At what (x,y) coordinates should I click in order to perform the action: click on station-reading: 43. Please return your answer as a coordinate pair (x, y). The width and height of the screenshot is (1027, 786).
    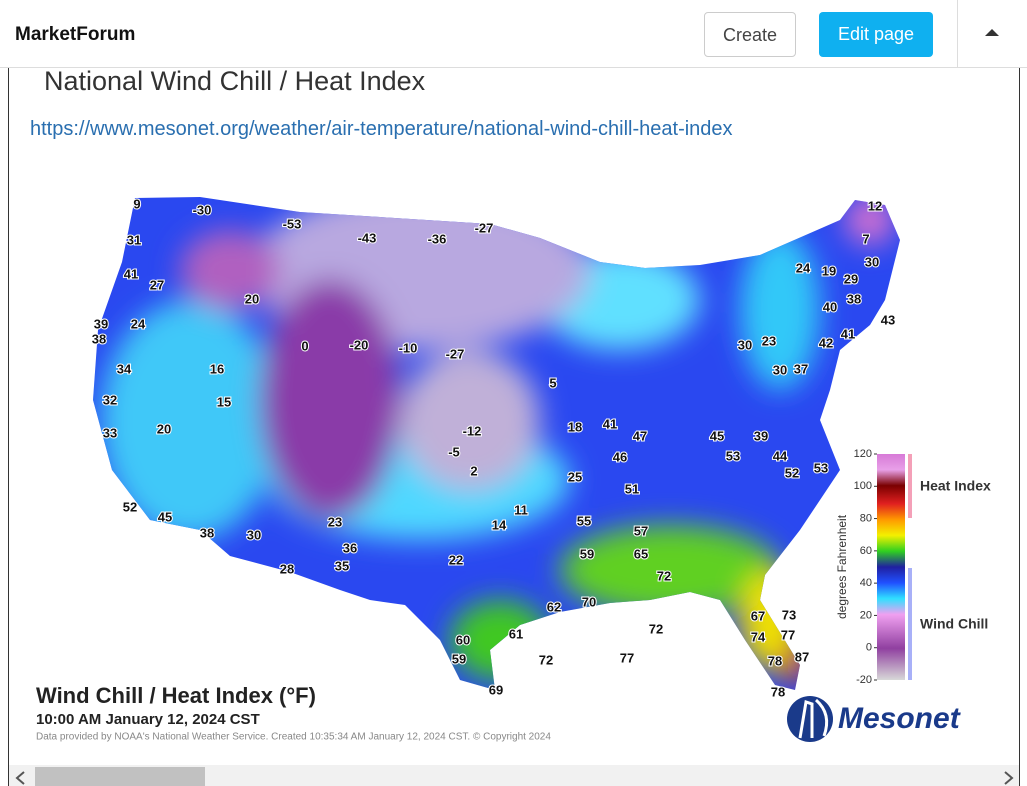
    Looking at the image, I should click on (888, 319).